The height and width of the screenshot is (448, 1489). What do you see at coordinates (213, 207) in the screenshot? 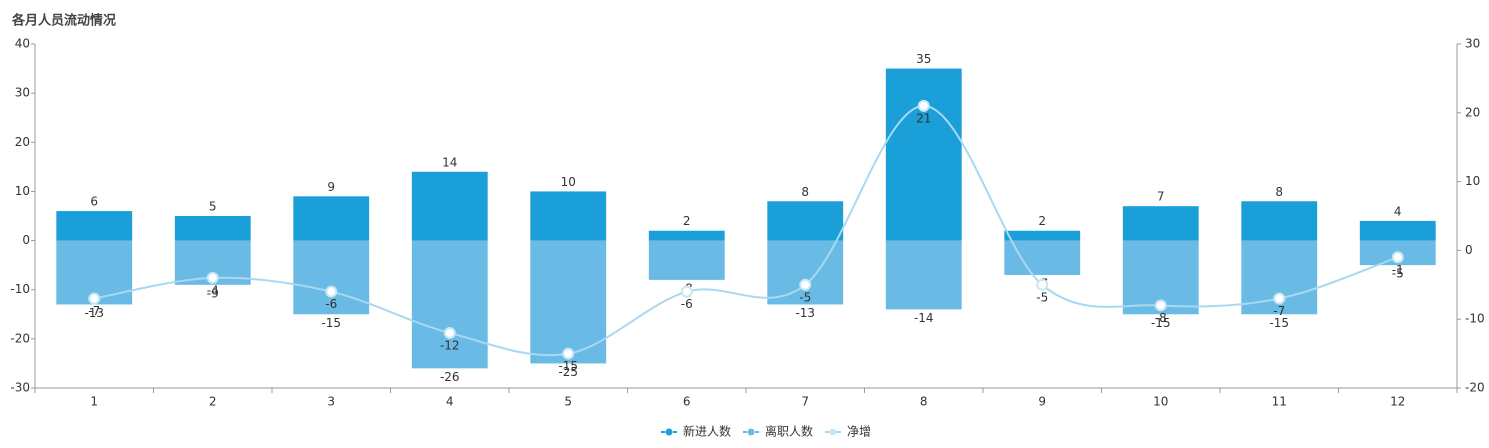
I see `value-label: 5` at bounding box center [213, 207].